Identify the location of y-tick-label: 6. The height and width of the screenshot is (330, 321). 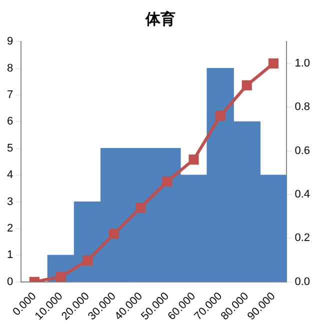
(10, 122).